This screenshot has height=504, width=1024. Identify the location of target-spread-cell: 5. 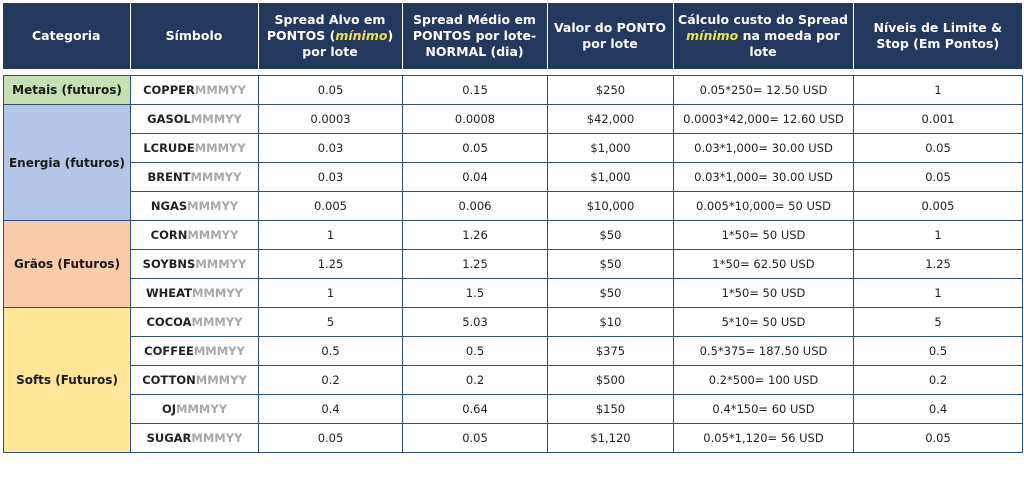
(330, 322).